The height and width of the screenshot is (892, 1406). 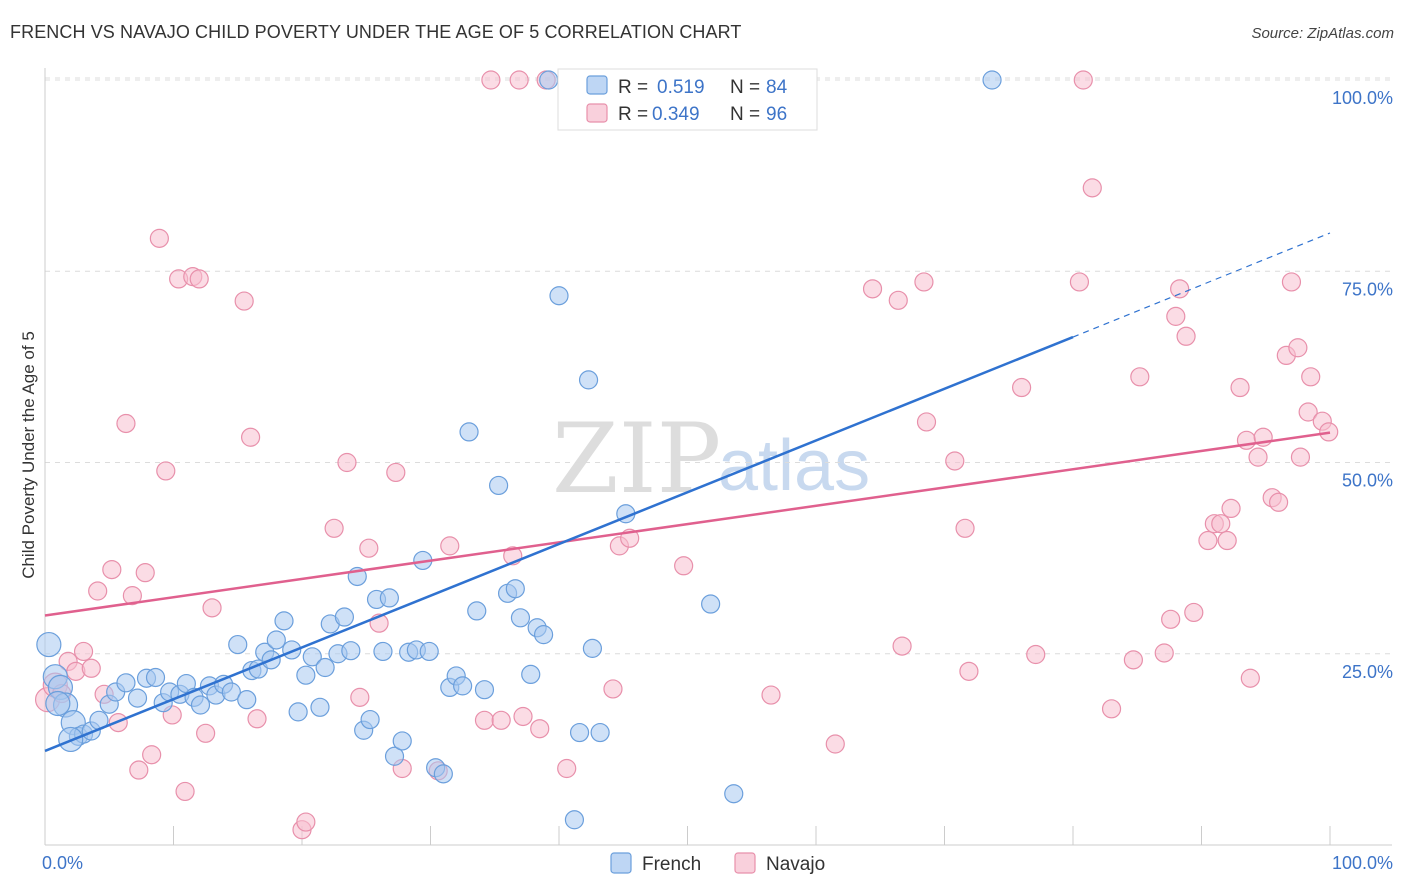 What do you see at coordinates (745, 863) in the screenshot?
I see `bottom-legend-swatch-navajo` at bounding box center [745, 863].